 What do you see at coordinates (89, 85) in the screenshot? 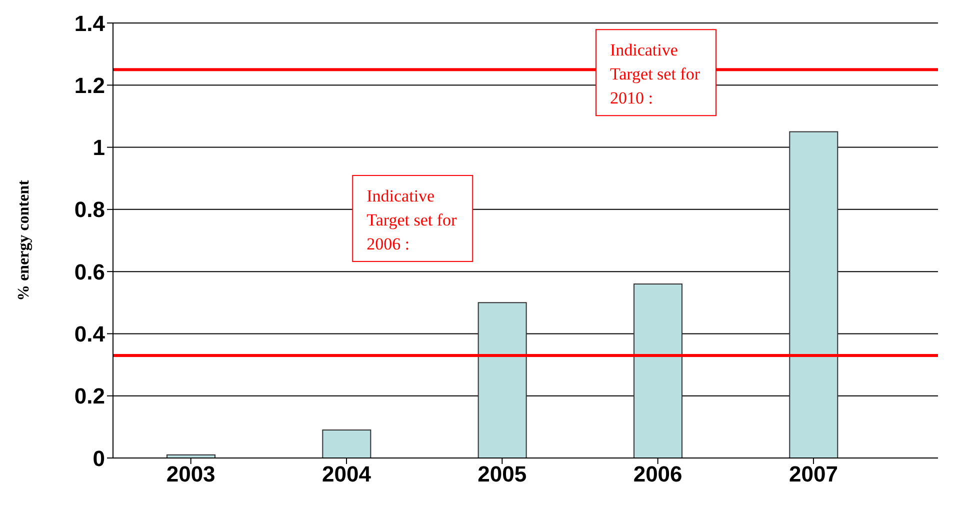
I see `y-tick-label: 1.2` at bounding box center [89, 85].